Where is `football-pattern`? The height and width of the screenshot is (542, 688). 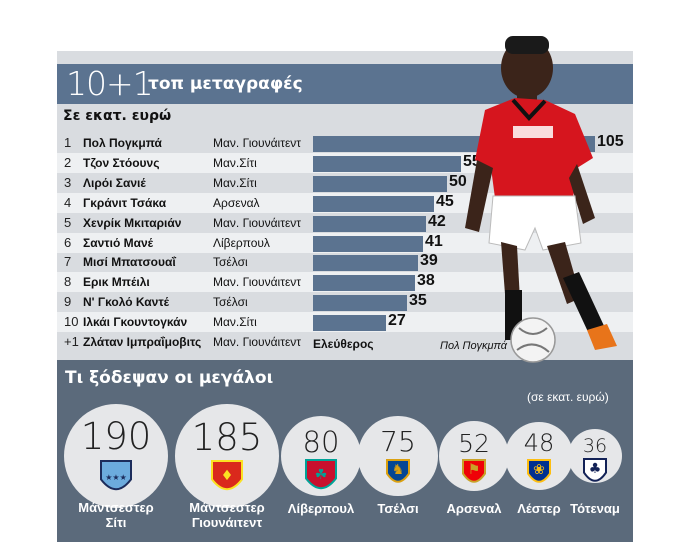 football-pattern is located at coordinates (533, 340).